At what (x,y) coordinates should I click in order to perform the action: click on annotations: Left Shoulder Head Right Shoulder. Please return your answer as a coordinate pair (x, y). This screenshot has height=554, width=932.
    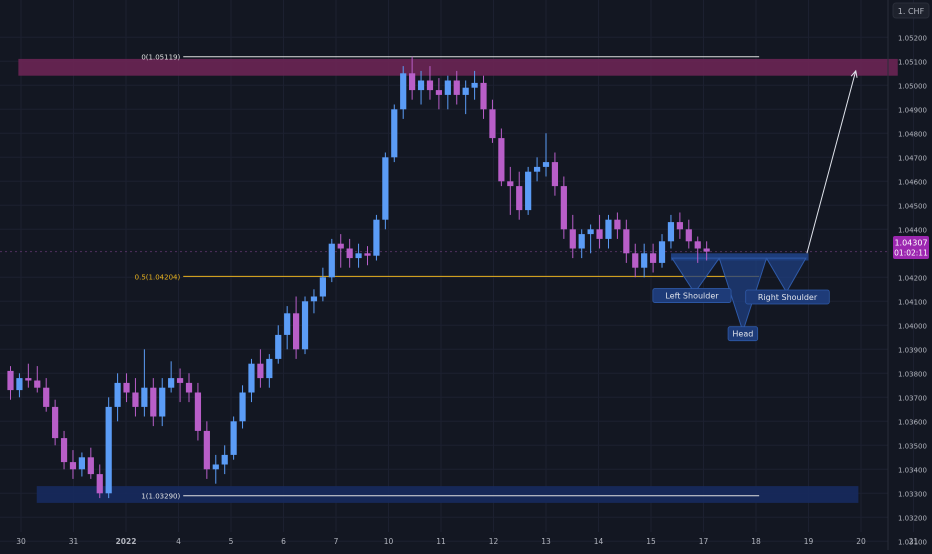
    Looking at the image, I should click on (741, 315).